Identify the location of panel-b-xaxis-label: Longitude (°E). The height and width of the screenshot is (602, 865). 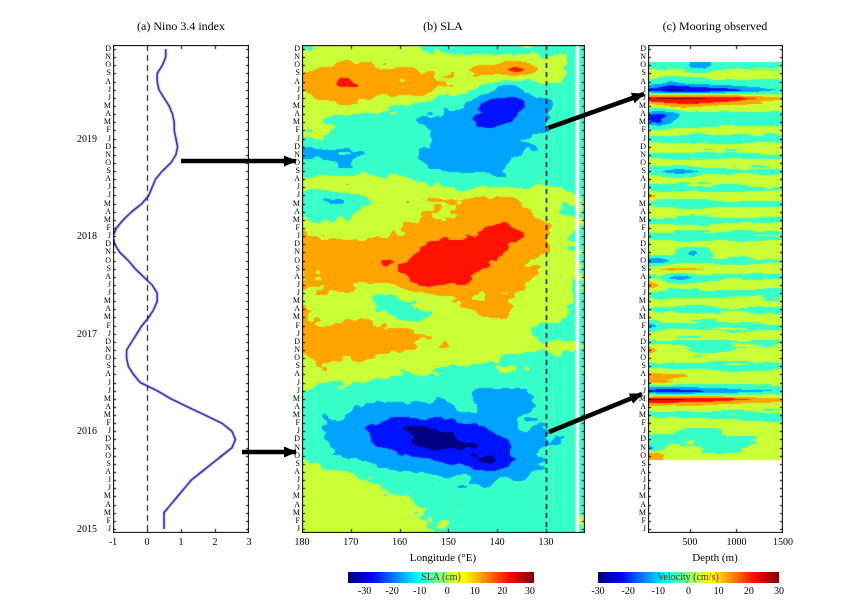
(443, 558).